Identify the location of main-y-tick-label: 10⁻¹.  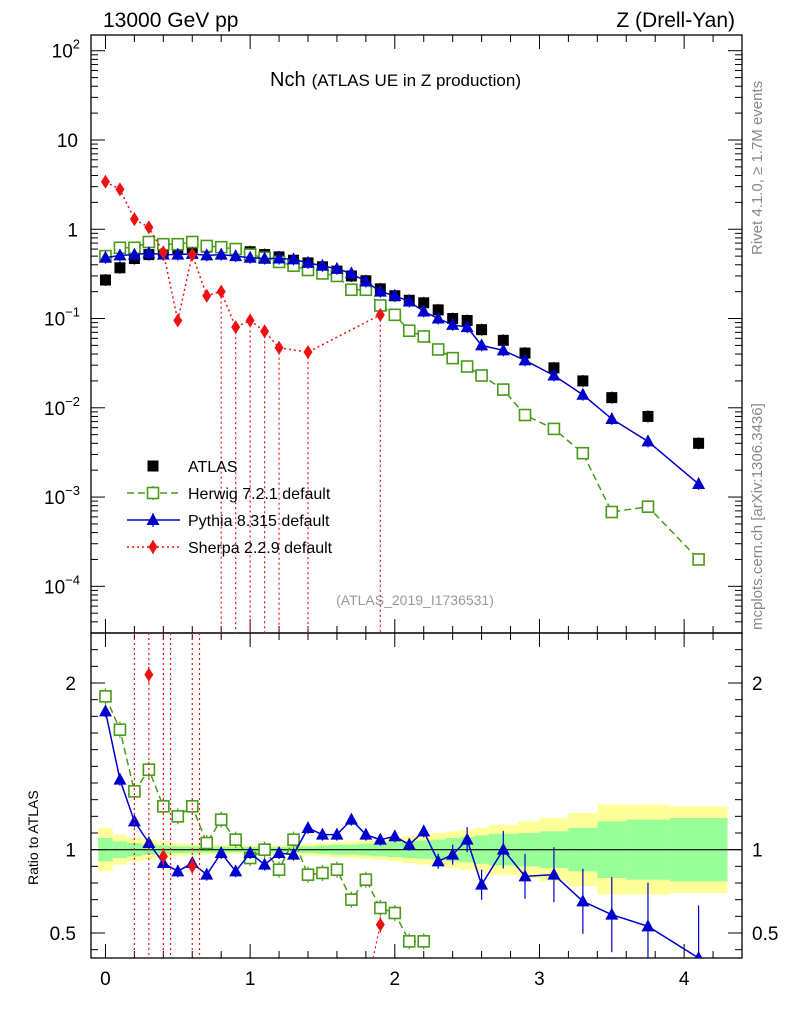
(62, 318).